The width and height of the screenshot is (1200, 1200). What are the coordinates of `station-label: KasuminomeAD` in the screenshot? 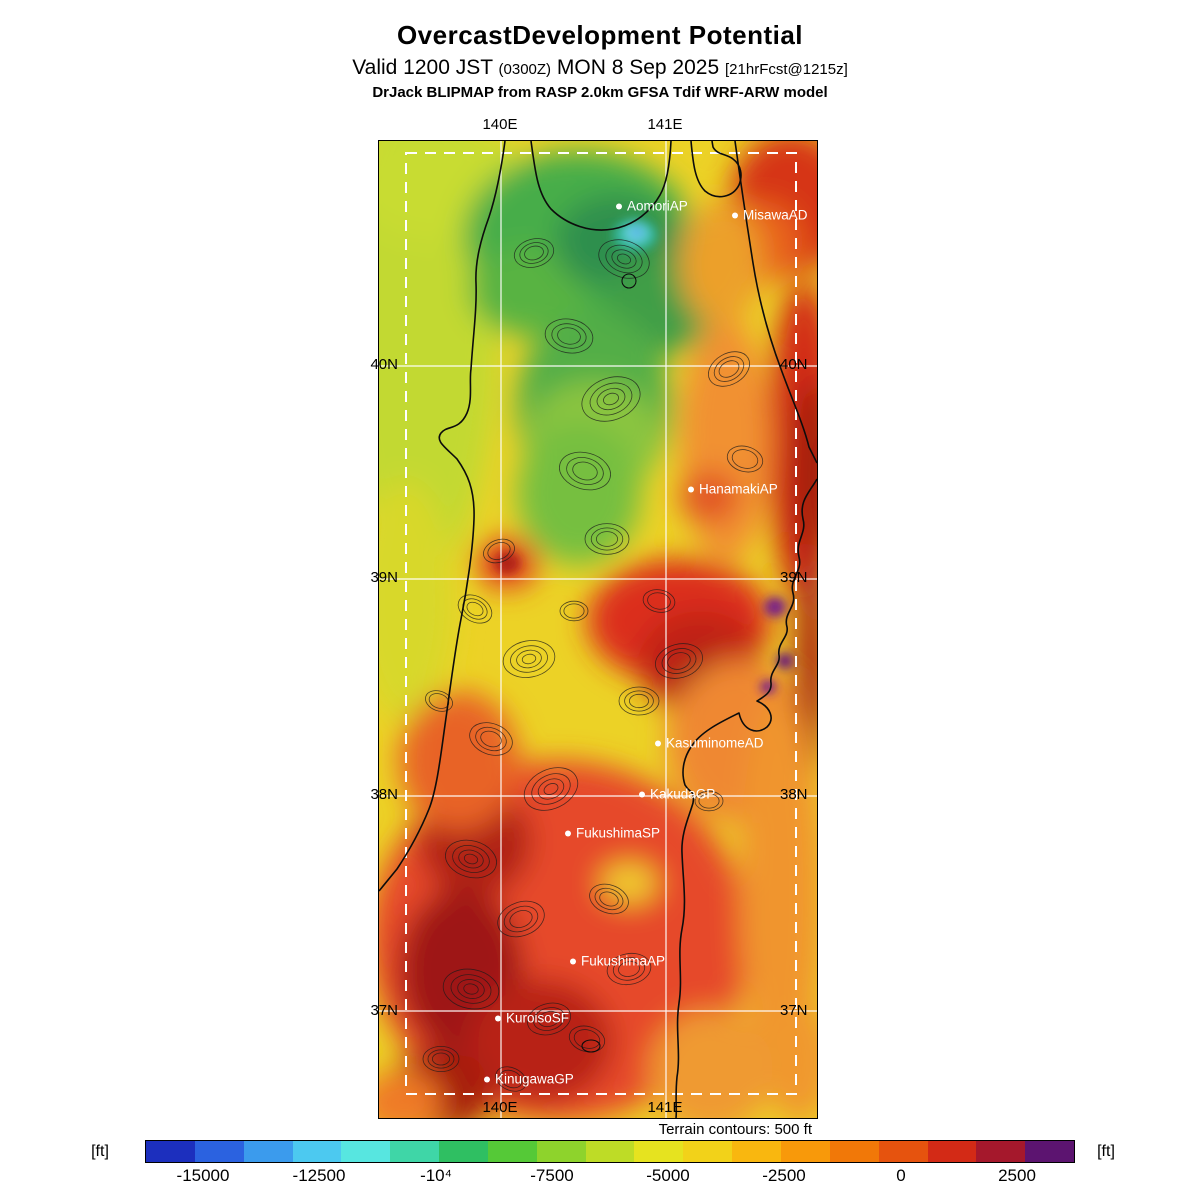 It's located at (715, 743).